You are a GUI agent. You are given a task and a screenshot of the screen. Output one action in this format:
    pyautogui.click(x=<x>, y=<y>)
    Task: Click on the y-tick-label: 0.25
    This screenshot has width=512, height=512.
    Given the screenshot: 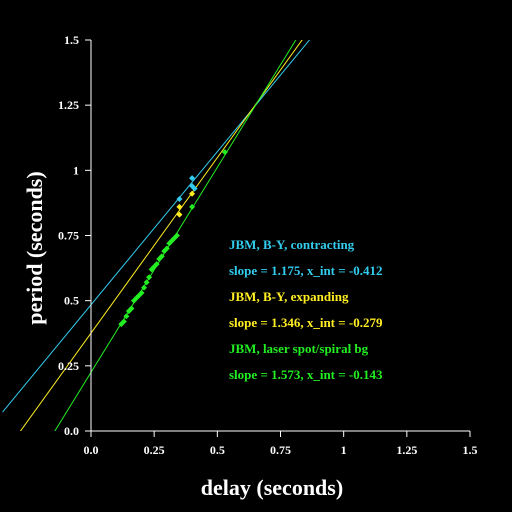 What is the action you would take?
    pyautogui.click(x=68, y=366)
    